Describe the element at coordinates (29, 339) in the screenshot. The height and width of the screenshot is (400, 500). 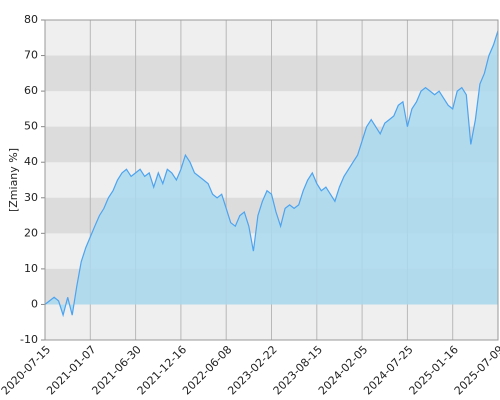
I see `y-tick-label: -10` at that location.